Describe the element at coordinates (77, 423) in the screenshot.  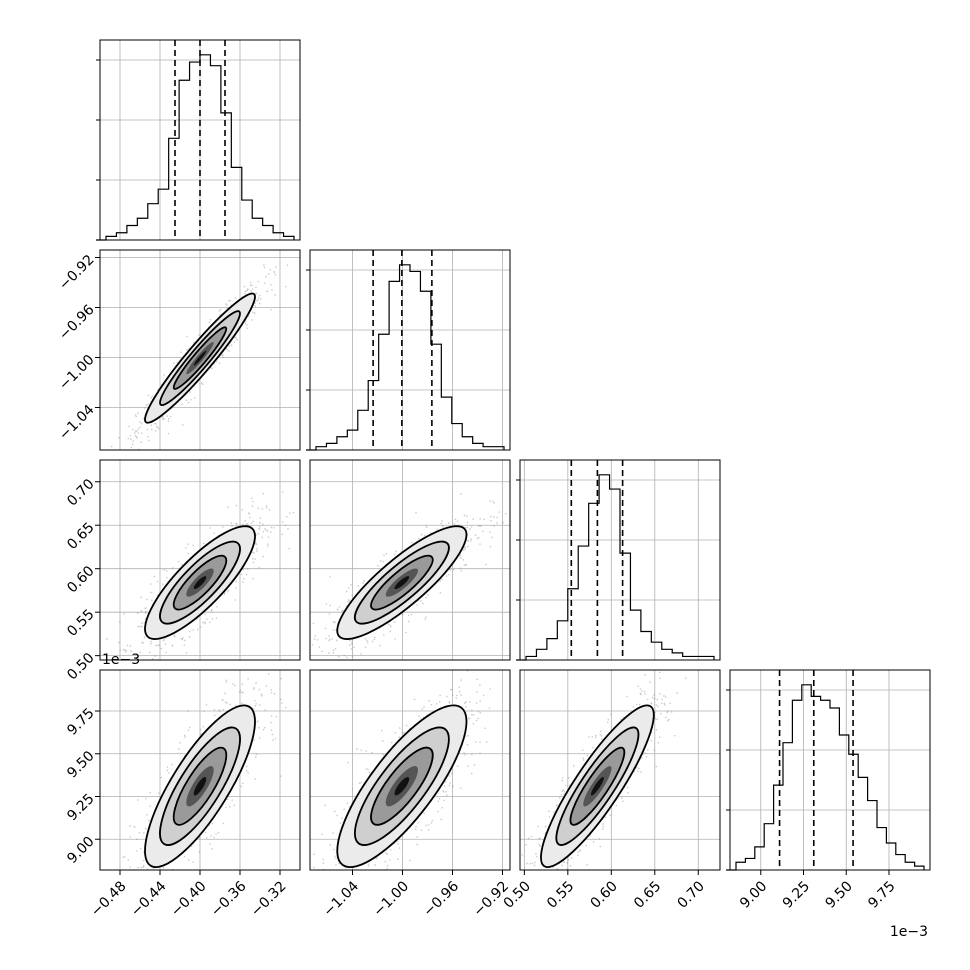
I see `ytick-label-1-0: −1.04` at that location.